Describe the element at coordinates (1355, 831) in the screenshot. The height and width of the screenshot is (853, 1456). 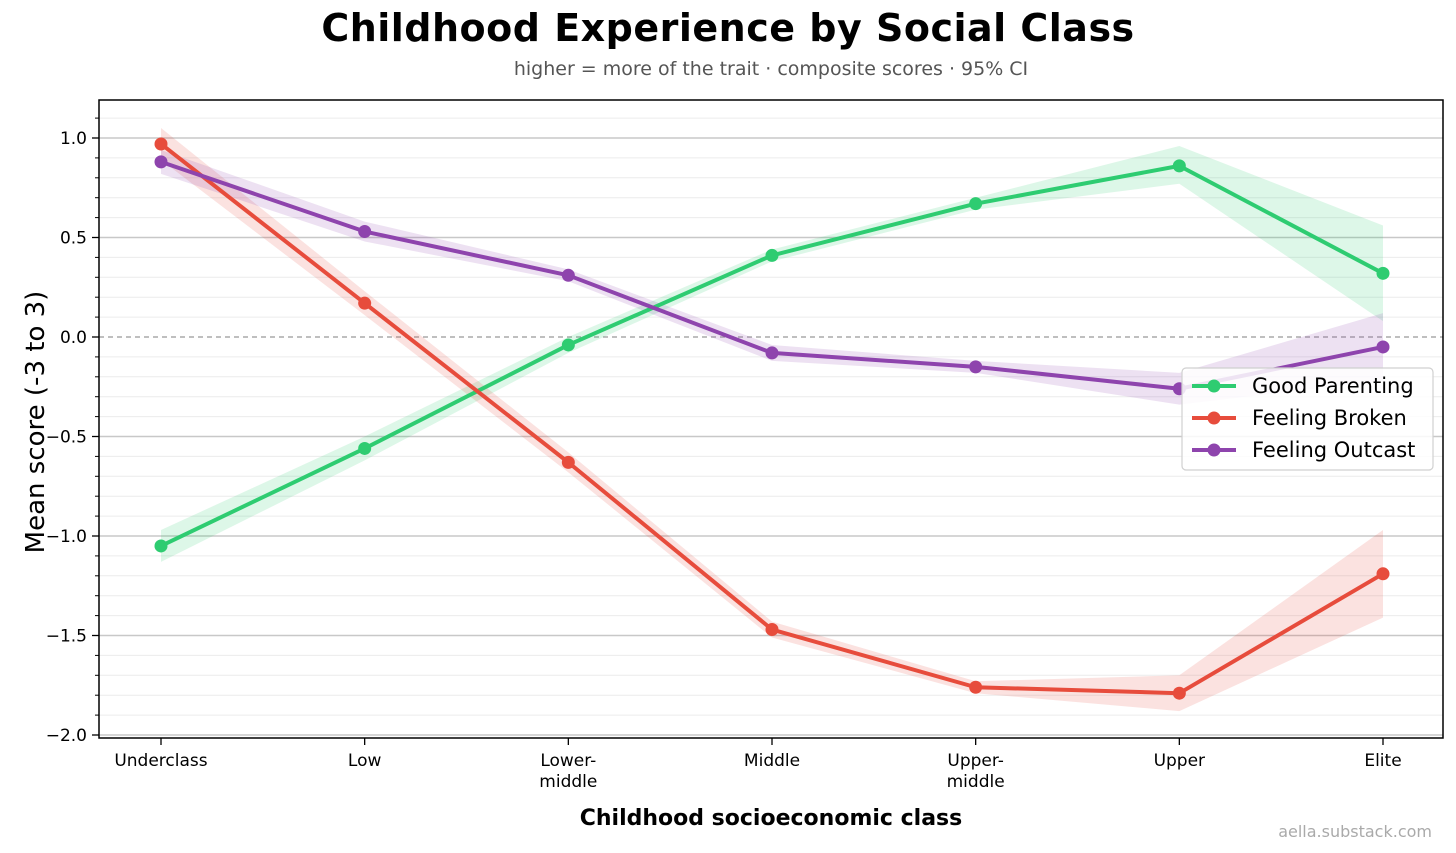
I see `credit-text: aella.substack.com` at that location.